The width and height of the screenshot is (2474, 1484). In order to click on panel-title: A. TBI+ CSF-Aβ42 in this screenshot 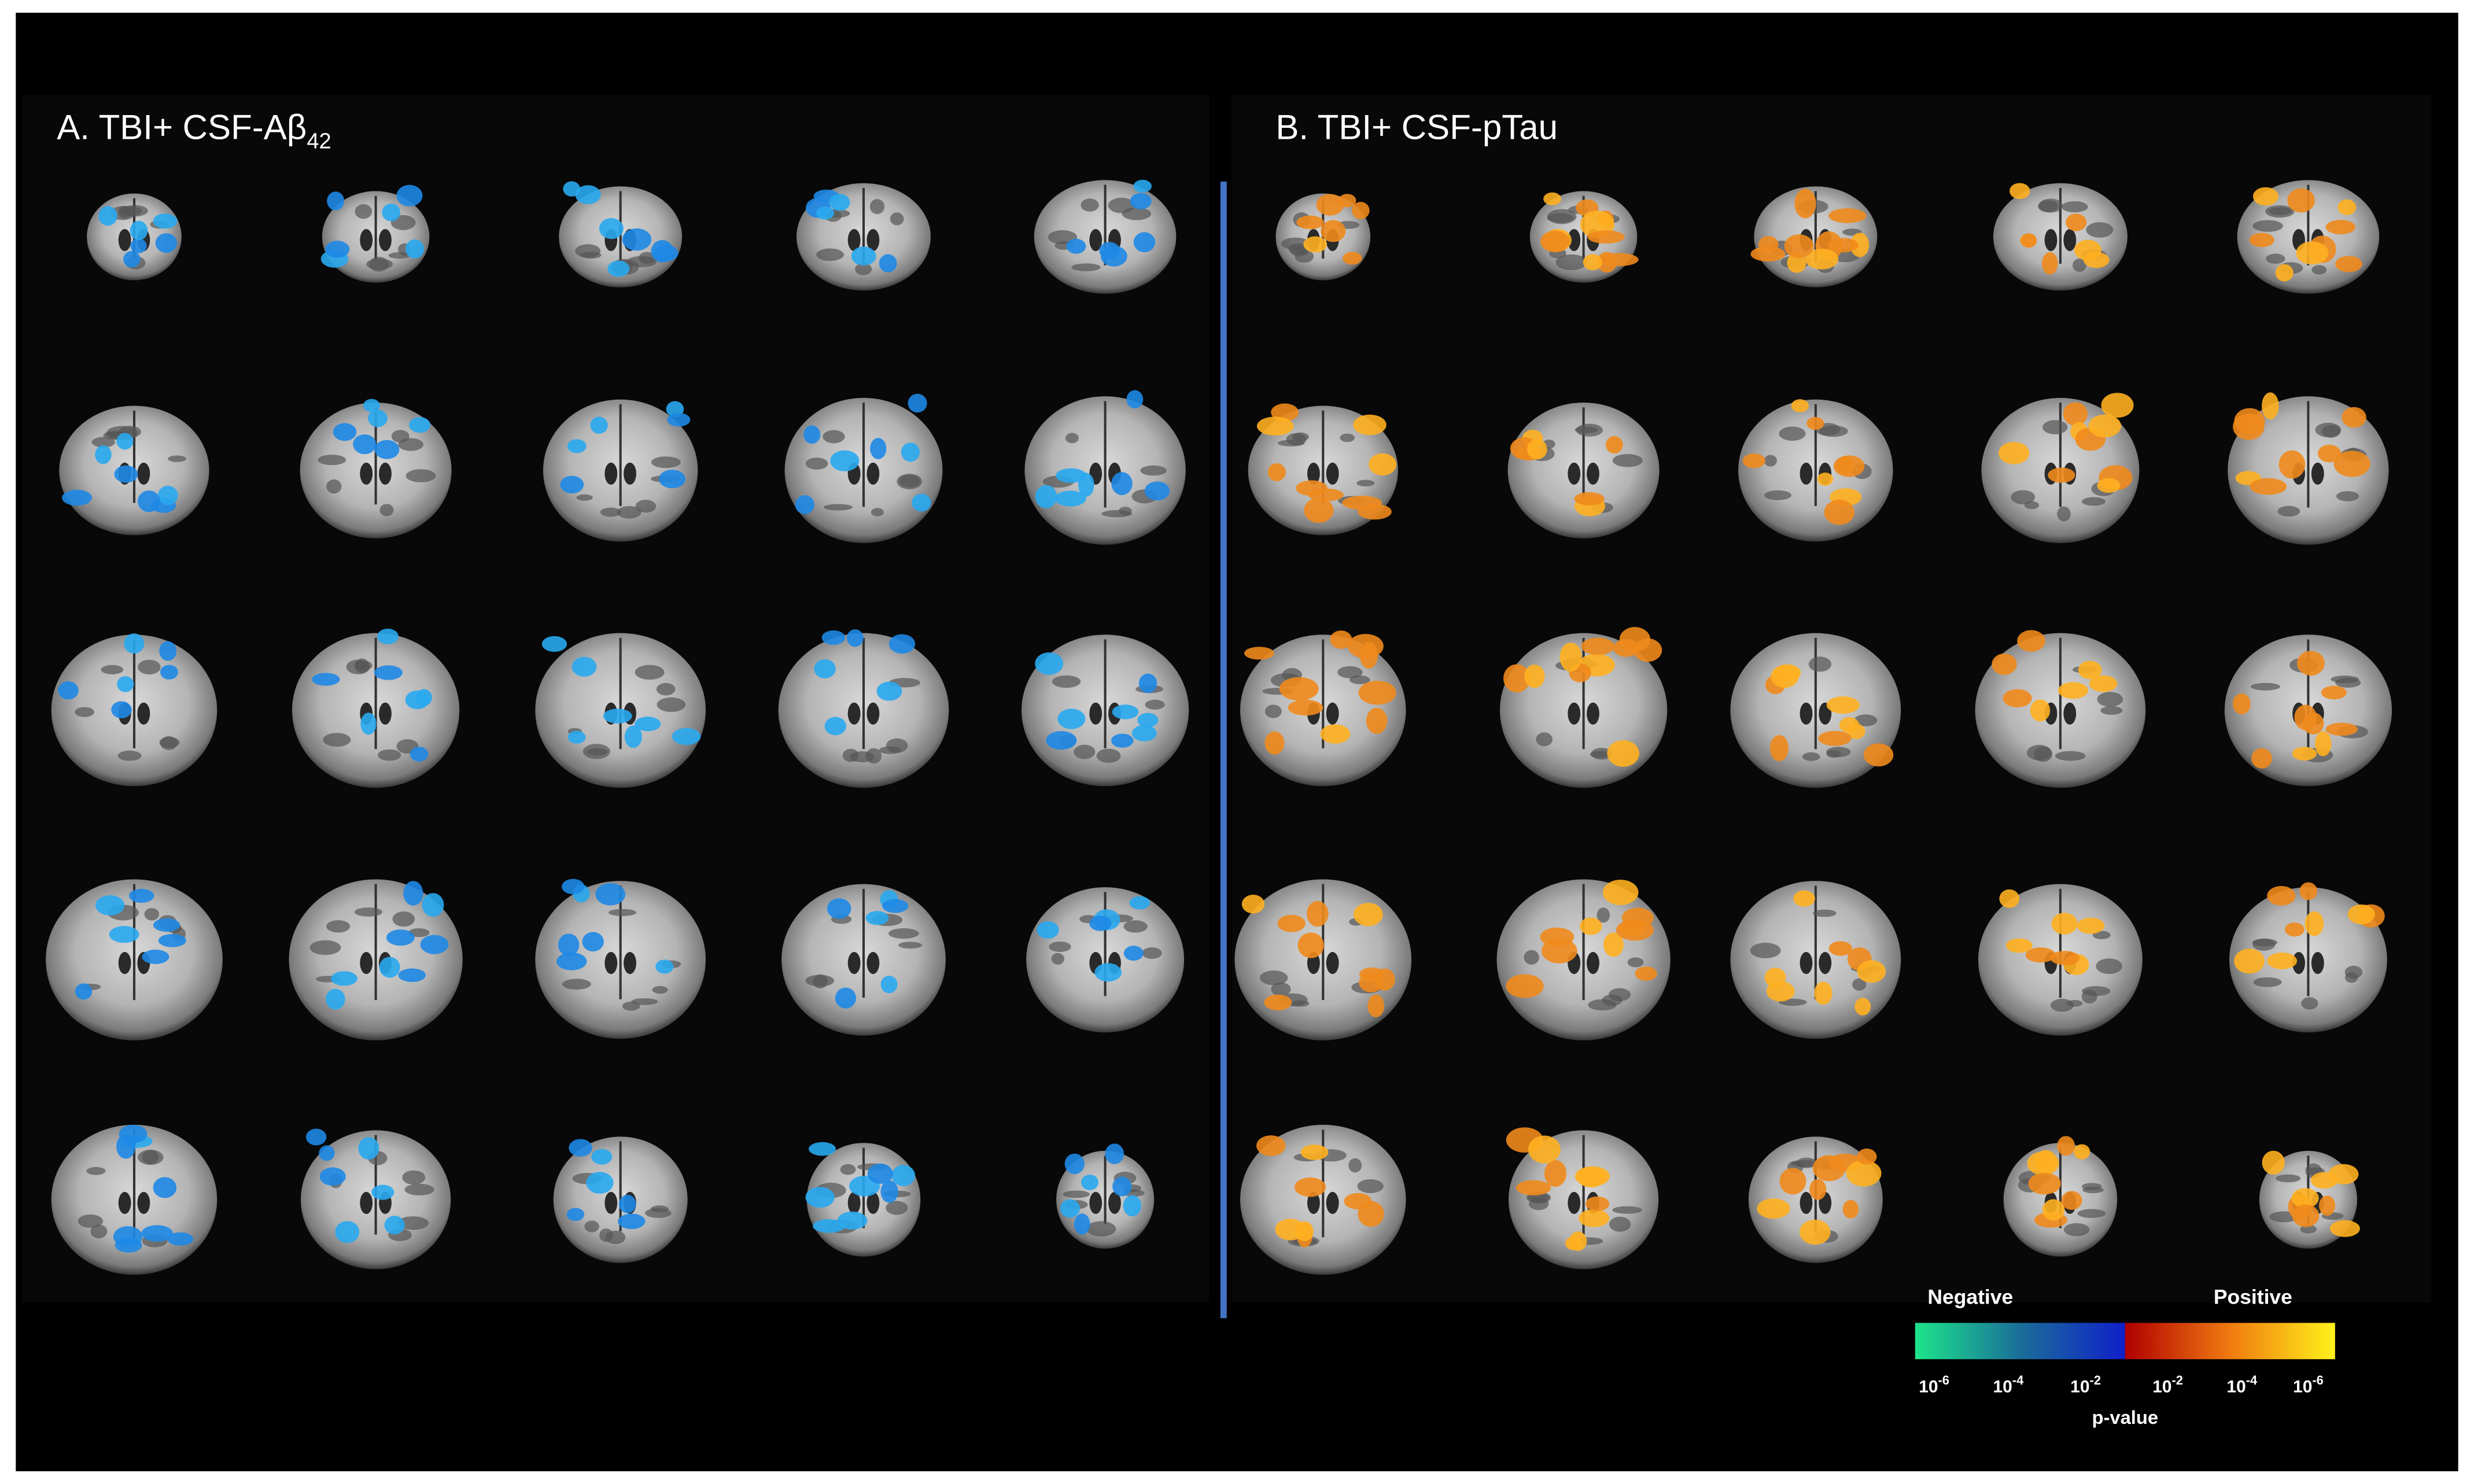, I will do `click(194, 130)`.